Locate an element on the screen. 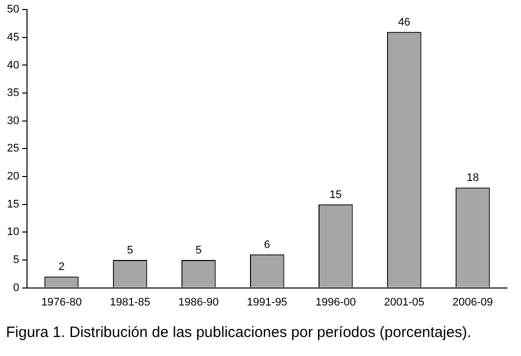  x-tick-label: 1996-00 is located at coordinates (335, 302).